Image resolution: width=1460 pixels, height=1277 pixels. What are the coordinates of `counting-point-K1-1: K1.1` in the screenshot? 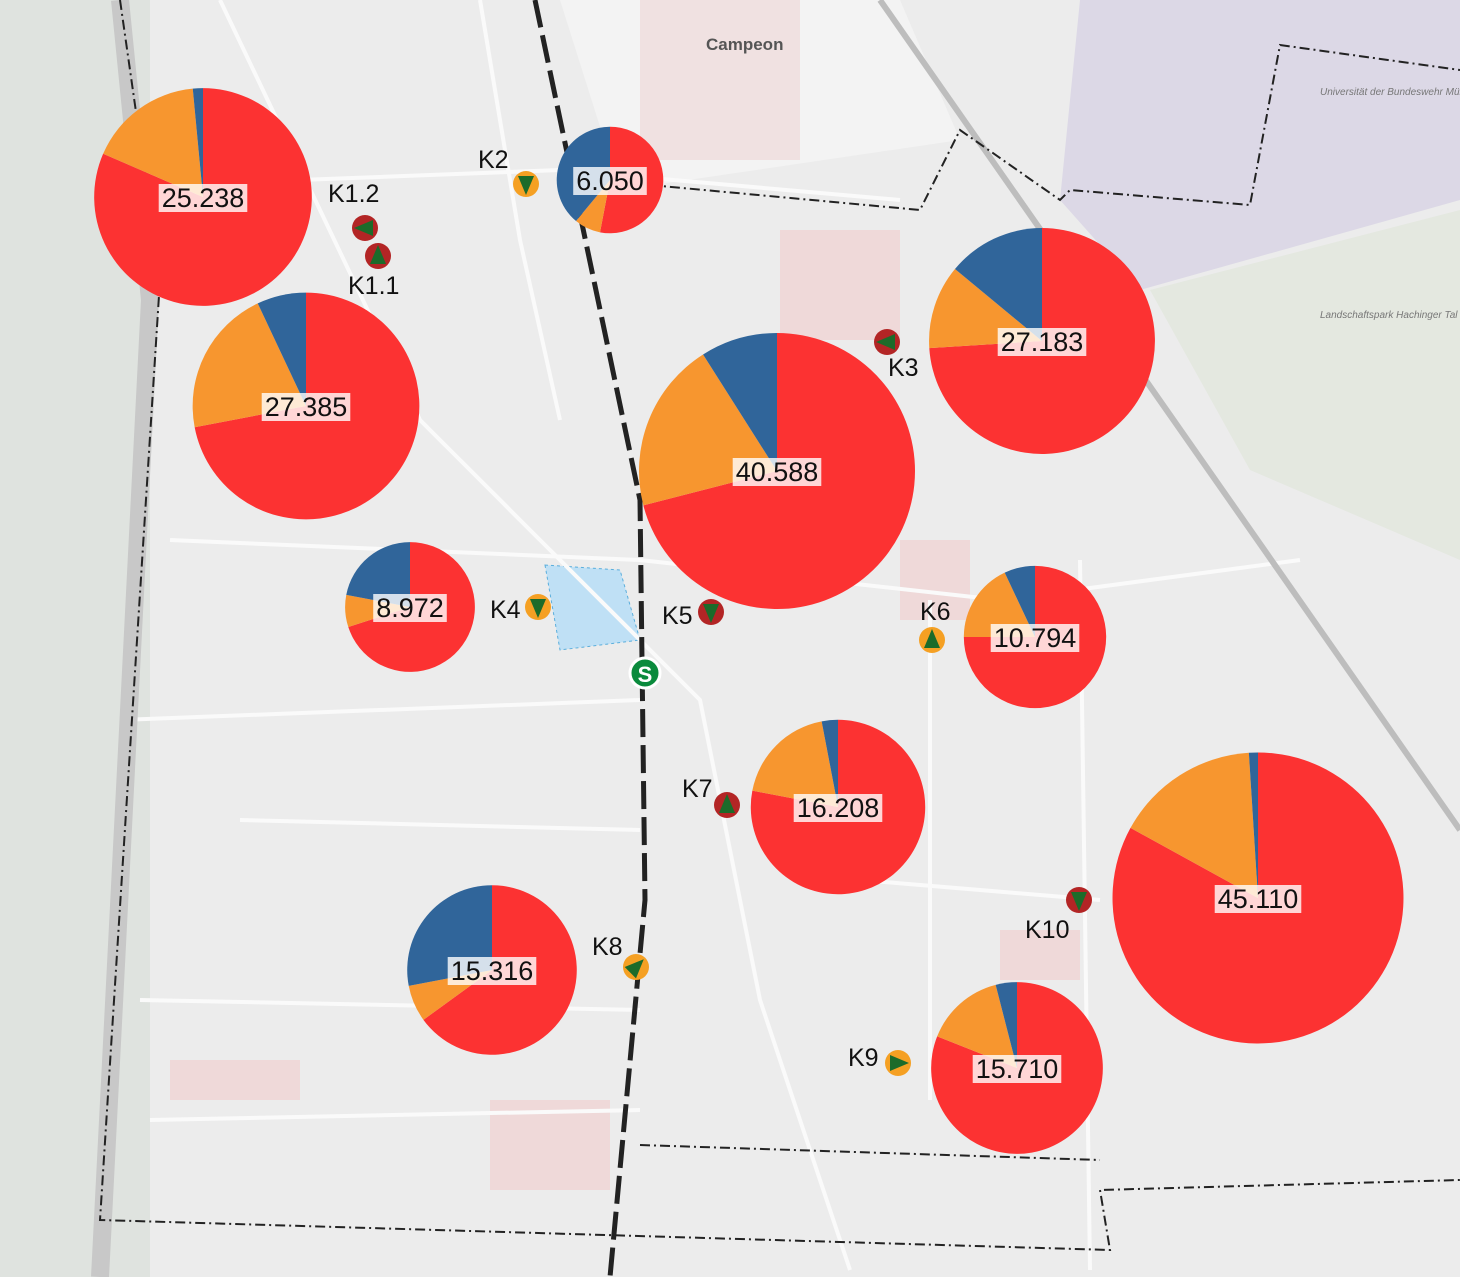 It's located at (373, 271).